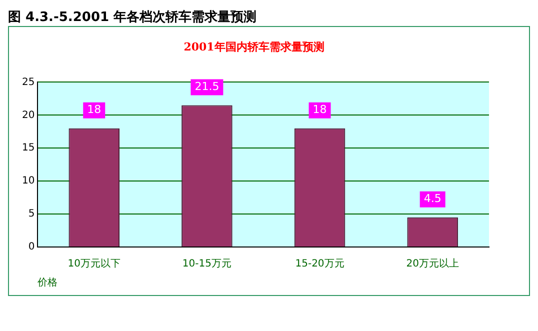 This screenshot has width=538, height=331. Describe the element at coordinates (28, 115) in the screenshot. I see `y-tick-label: 20` at that location.